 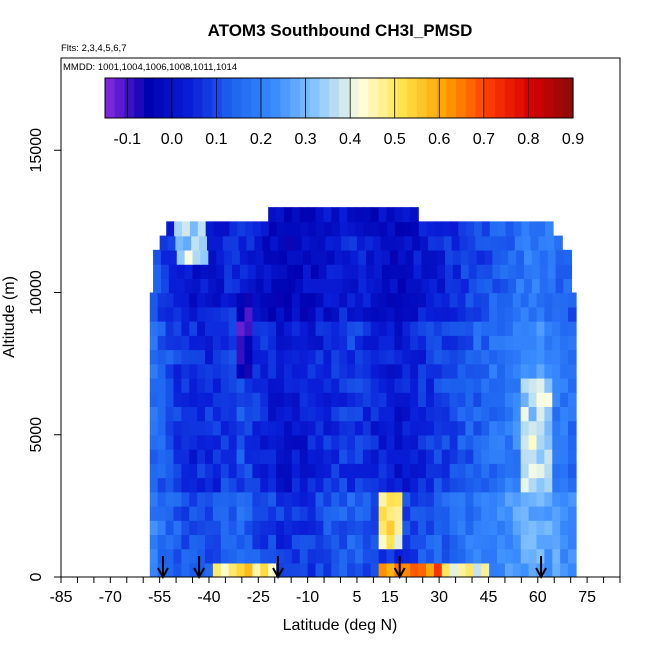 What do you see at coordinates (305, 139) in the screenshot?
I see `colorbar-label: 0.3` at bounding box center [305, 139].